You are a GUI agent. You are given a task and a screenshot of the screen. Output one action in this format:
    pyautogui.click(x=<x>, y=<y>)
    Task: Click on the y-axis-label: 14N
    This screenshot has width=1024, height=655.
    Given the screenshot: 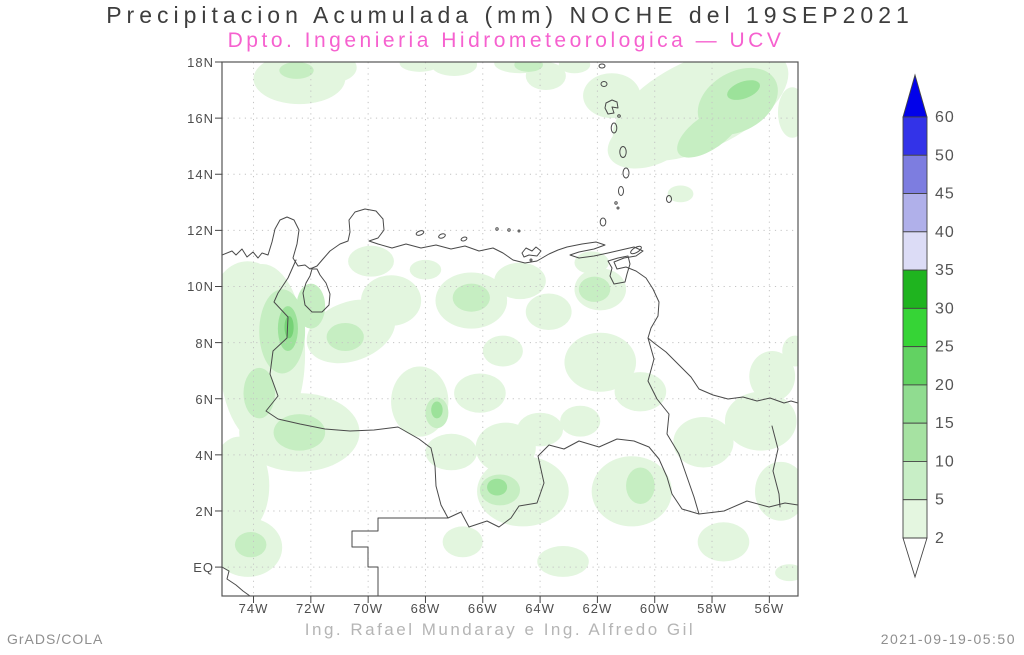 What is the action you would take?
    pyautogui.click(x=200, y=175)
    